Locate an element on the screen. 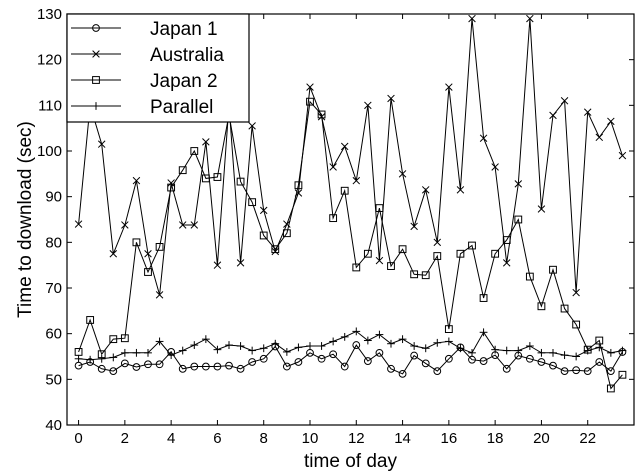 Image resolution: width=644 pixels, height=471 pixels. legend-label: Australia is located at coordinates (187, 55).